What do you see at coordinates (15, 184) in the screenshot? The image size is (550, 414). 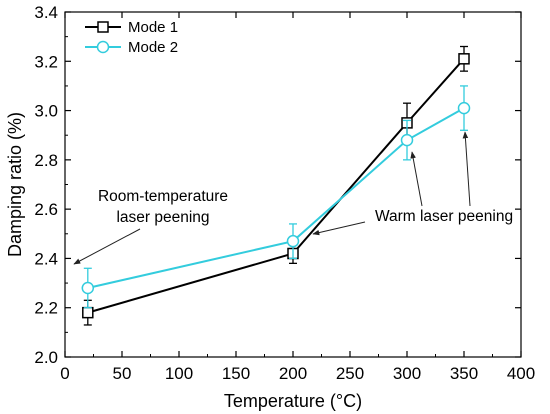 I see `y-axis-title: Damping ratio (%)` at bounding box center [15, 184].